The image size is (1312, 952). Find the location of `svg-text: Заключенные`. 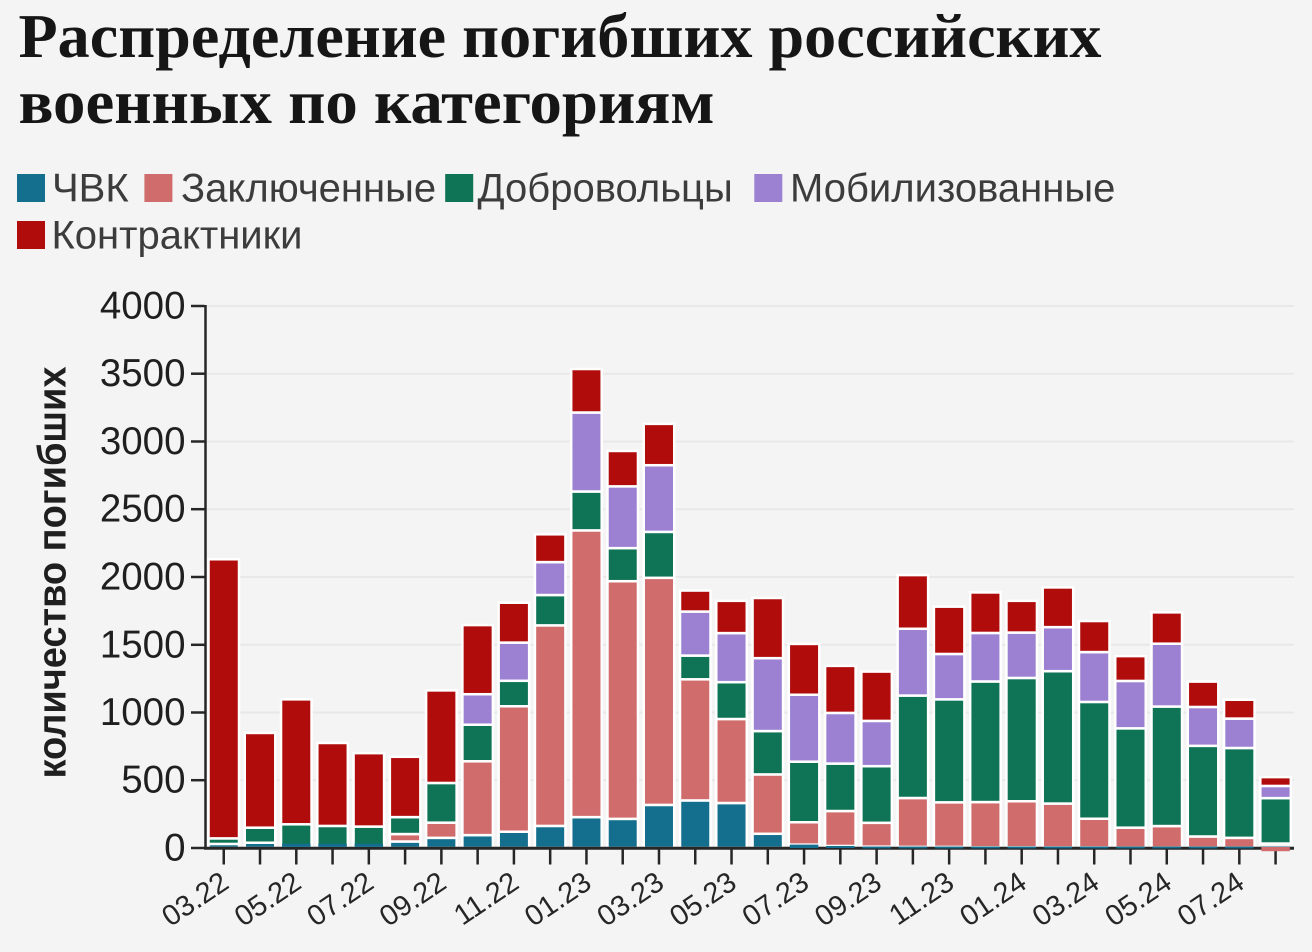

svg-text: Заключенные is located at coordinates (308, 189).